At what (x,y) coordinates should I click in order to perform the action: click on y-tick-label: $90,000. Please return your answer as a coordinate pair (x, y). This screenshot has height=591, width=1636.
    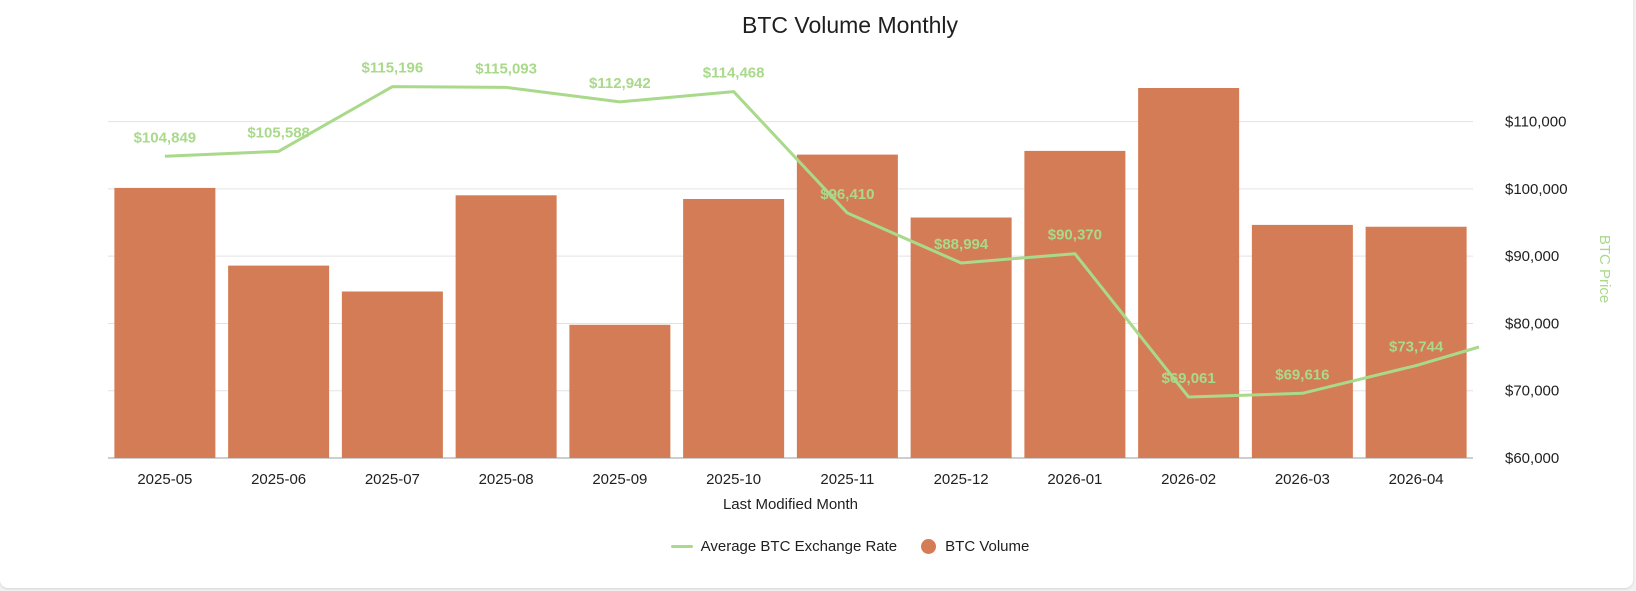
    Looking at the image, I should click on (1532, 256).